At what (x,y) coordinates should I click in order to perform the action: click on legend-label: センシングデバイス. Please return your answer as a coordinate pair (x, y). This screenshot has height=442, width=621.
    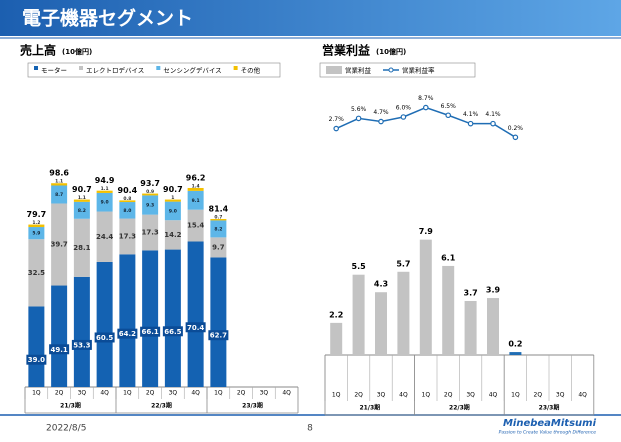
    Looking at the image, I should click on (192, 70).